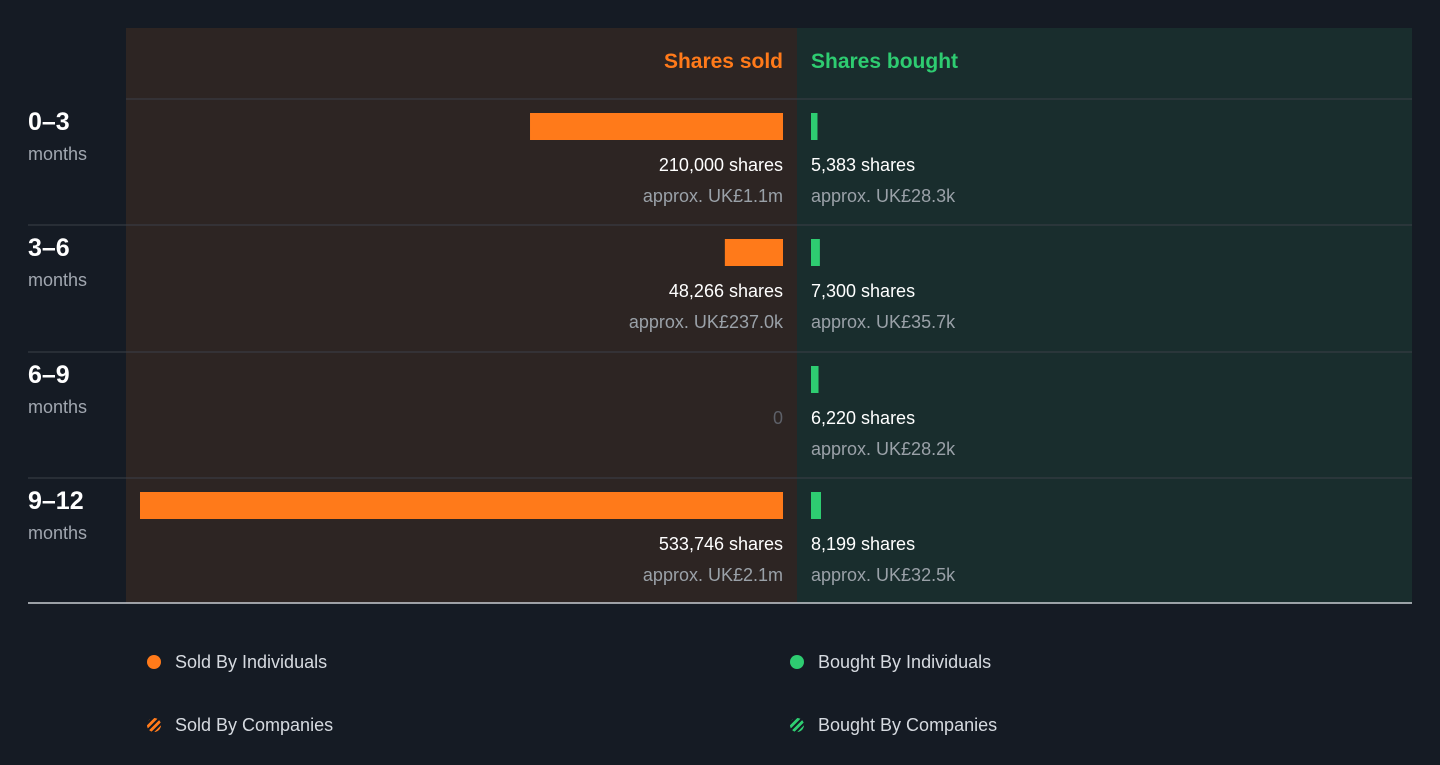 The height and width of the screenshot is (765, 1440). Describe the element at coordinates (883, 575) in the screenshot. I see `bought-value-label: approx. UK£32.5k` at that location.